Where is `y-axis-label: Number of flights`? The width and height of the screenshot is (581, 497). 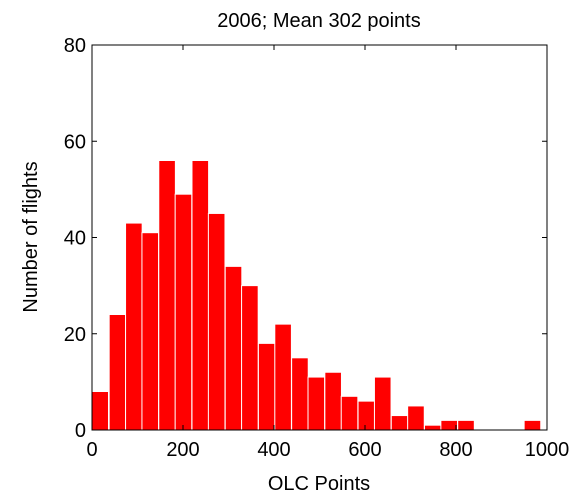 y-axis-label: Number of flights is located at coordinates (31, 236).